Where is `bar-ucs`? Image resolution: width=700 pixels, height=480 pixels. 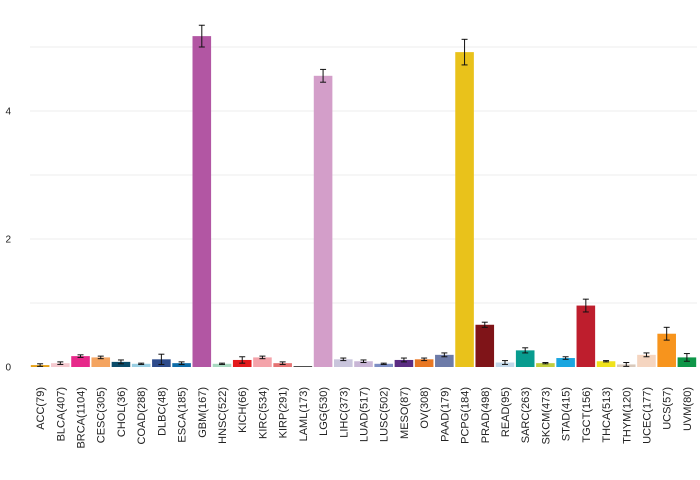
bar-ucs is located at coordinates (666, 350).